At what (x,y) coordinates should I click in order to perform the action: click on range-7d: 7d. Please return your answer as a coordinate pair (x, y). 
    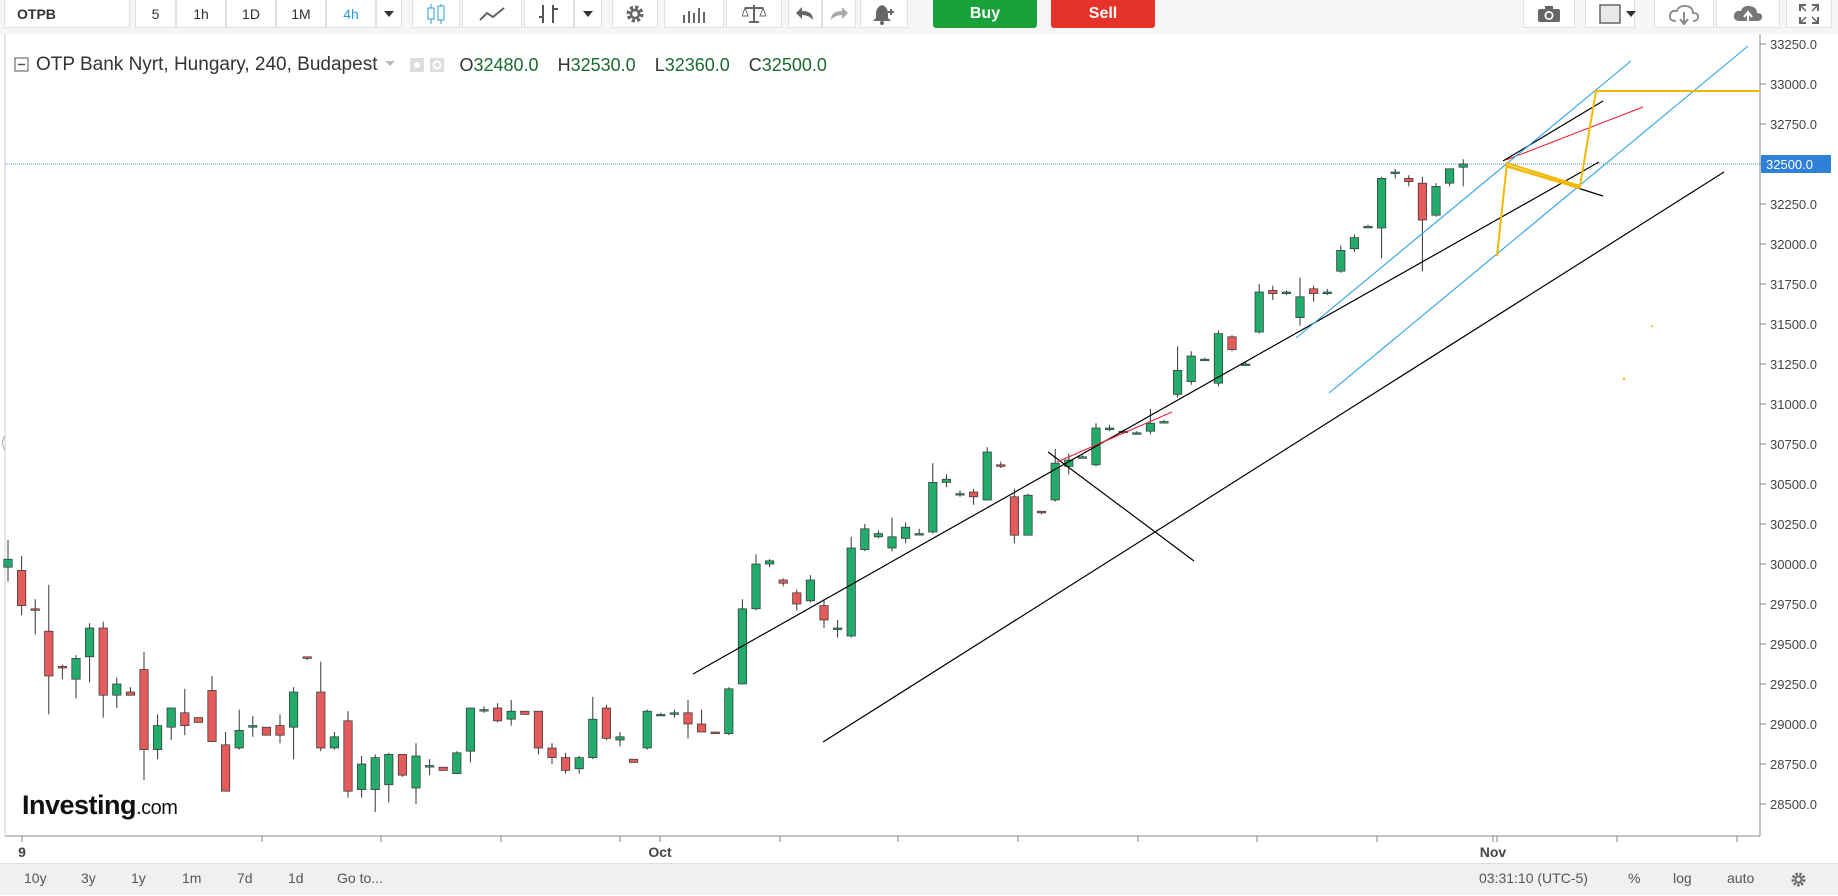
    Looking at the image, I should click on (245, 878).